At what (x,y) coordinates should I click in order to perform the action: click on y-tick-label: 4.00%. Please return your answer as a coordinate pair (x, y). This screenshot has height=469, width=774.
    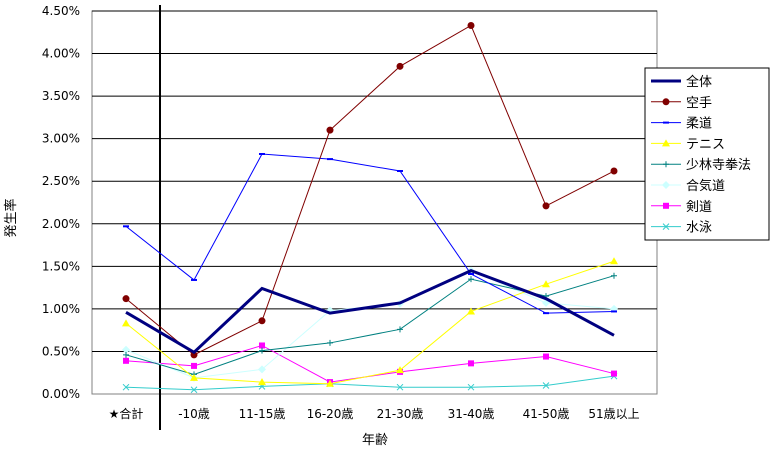
    Looking at the image, I should click on (61, 54).